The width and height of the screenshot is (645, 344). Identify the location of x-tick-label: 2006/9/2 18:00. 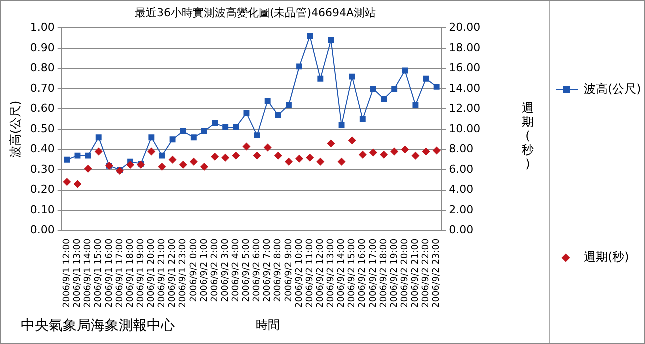
(384, 273).